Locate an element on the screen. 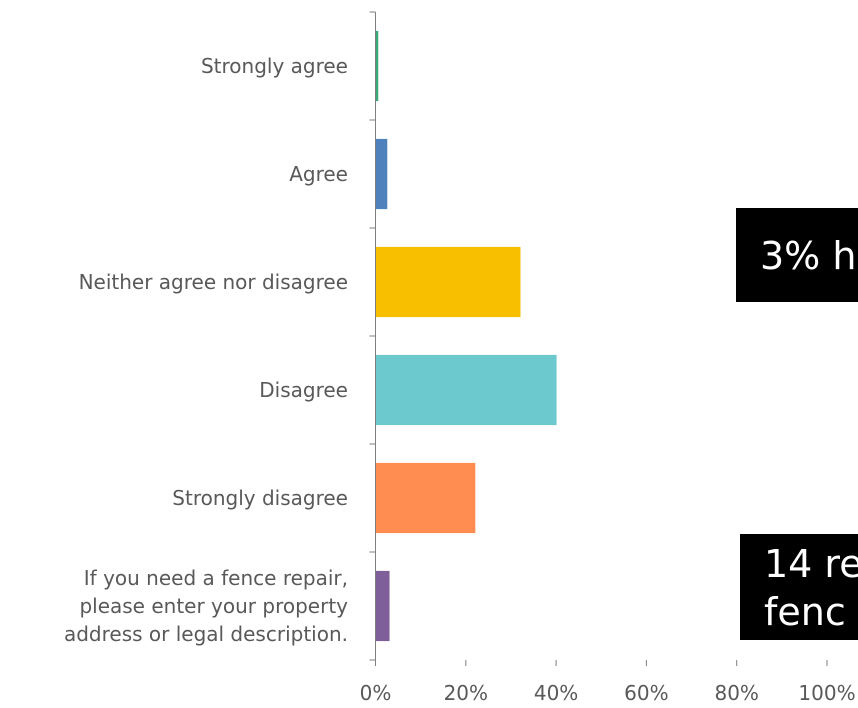  category-label-line: Agree is located at coordinates (318, 174).